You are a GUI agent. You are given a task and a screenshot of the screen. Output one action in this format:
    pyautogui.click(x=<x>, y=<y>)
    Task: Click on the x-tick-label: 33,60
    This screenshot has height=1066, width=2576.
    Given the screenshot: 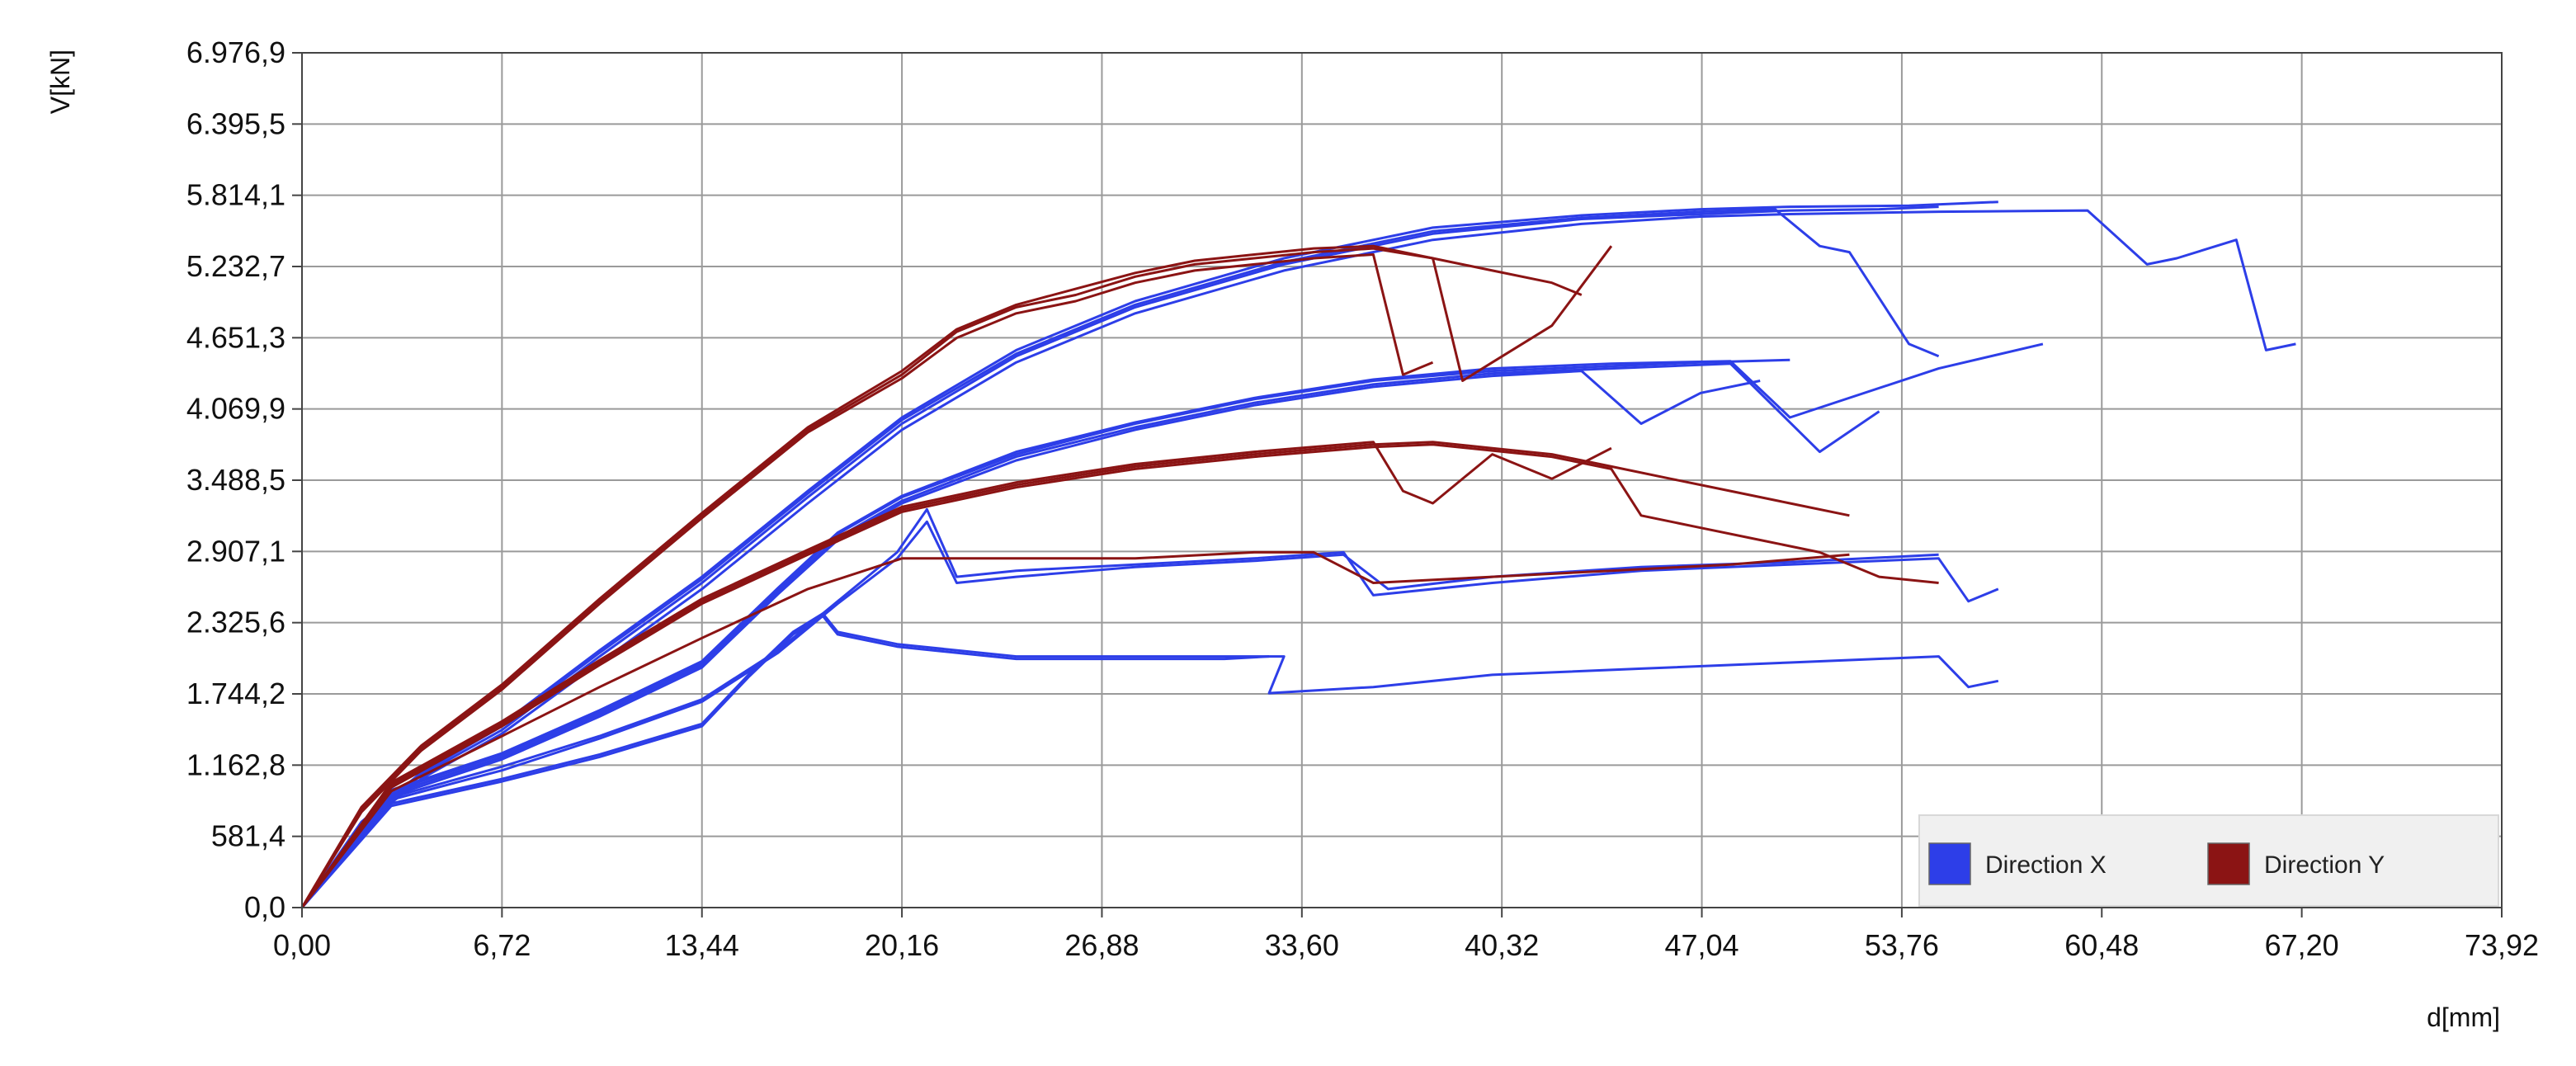 What is the action you would take?
    pyautogui.click(x=1302, y=945)
    